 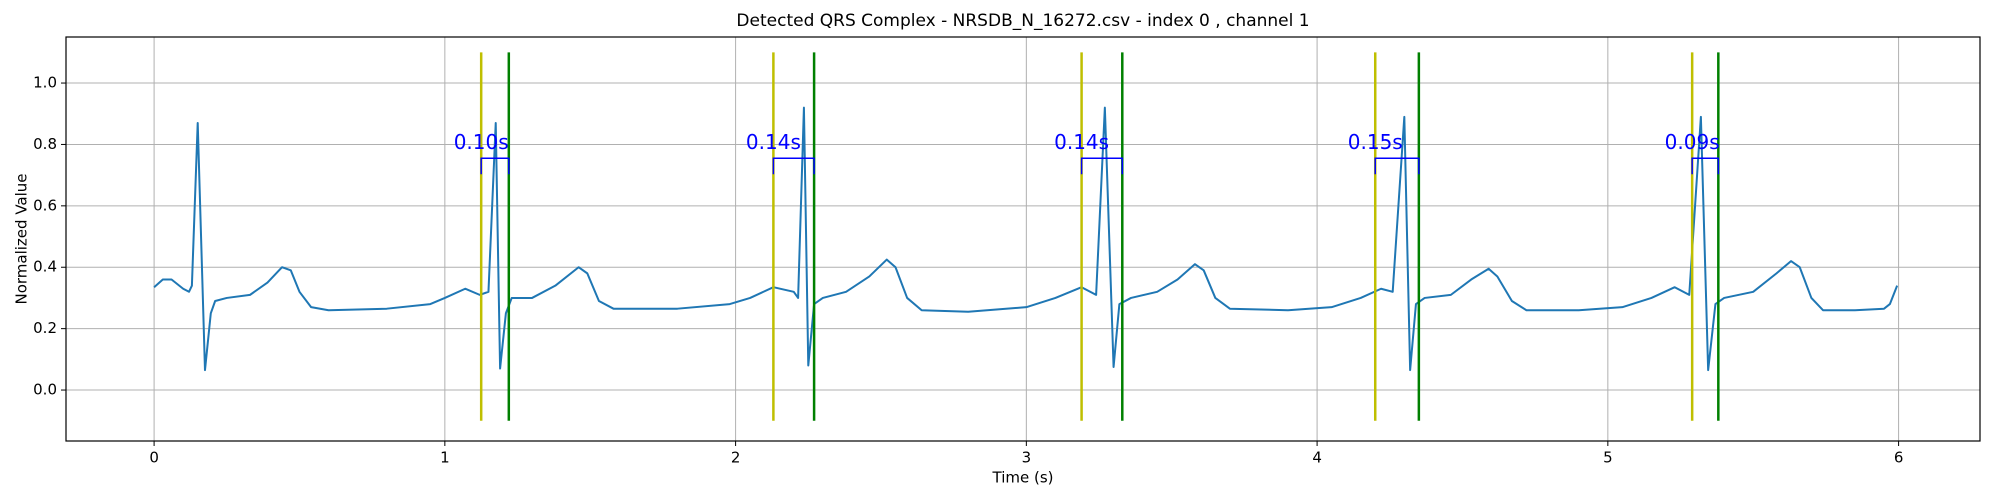 I want to click on y-tick-label: 0.6, so click(x=45, y=205).